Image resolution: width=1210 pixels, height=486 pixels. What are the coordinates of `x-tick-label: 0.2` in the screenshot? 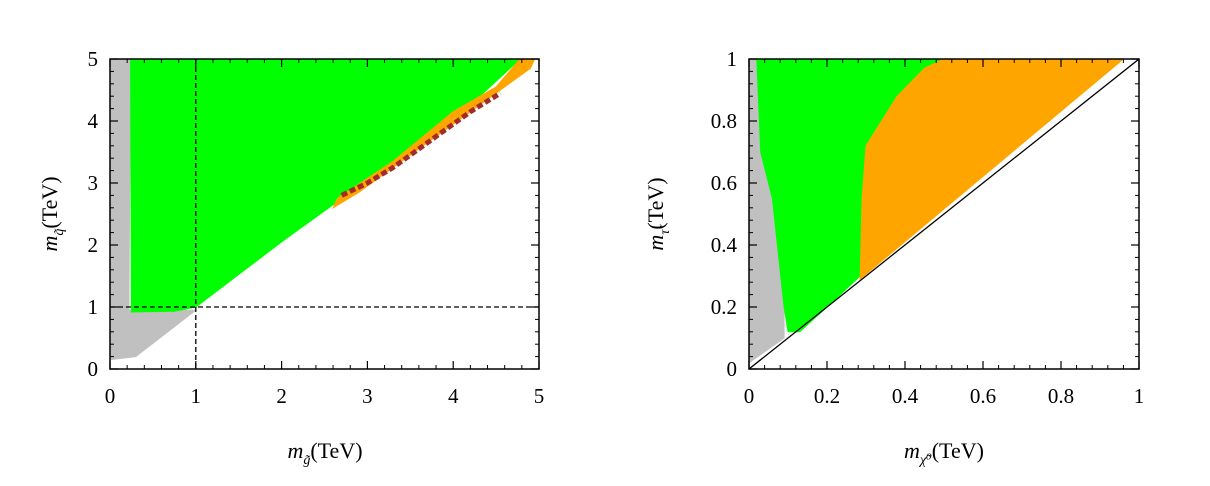 It's located at (827, 396).